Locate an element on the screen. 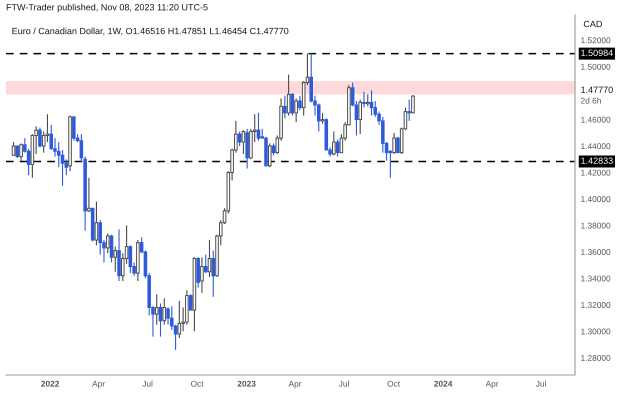 The image size is (625, 408). chart-subtitle: FTW-Trader published, Nov 08, 2023 11:20 UTC-5 is located at coordinates (107, 8).